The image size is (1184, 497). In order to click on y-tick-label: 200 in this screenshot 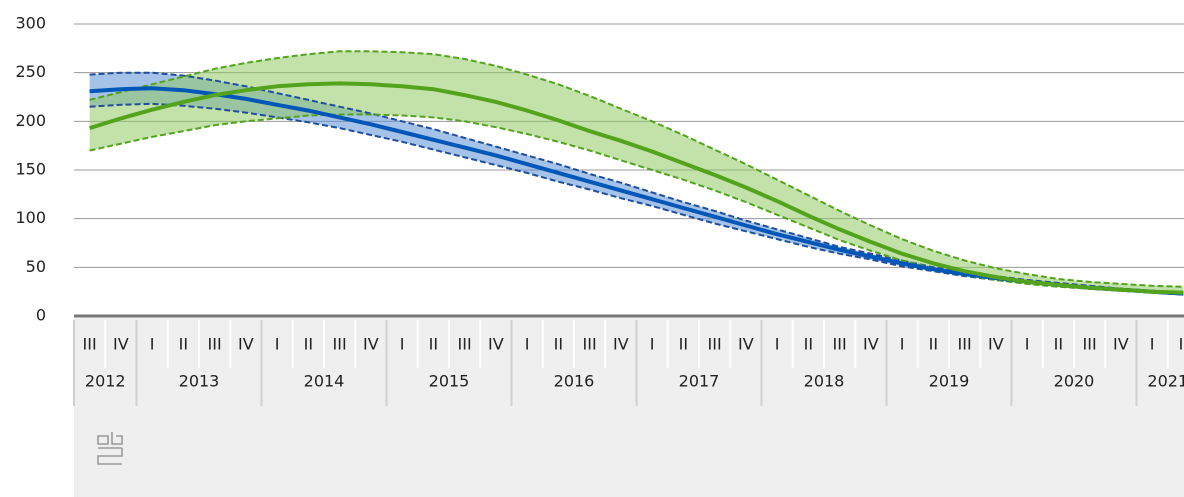, I will do `click(30, 120)`.